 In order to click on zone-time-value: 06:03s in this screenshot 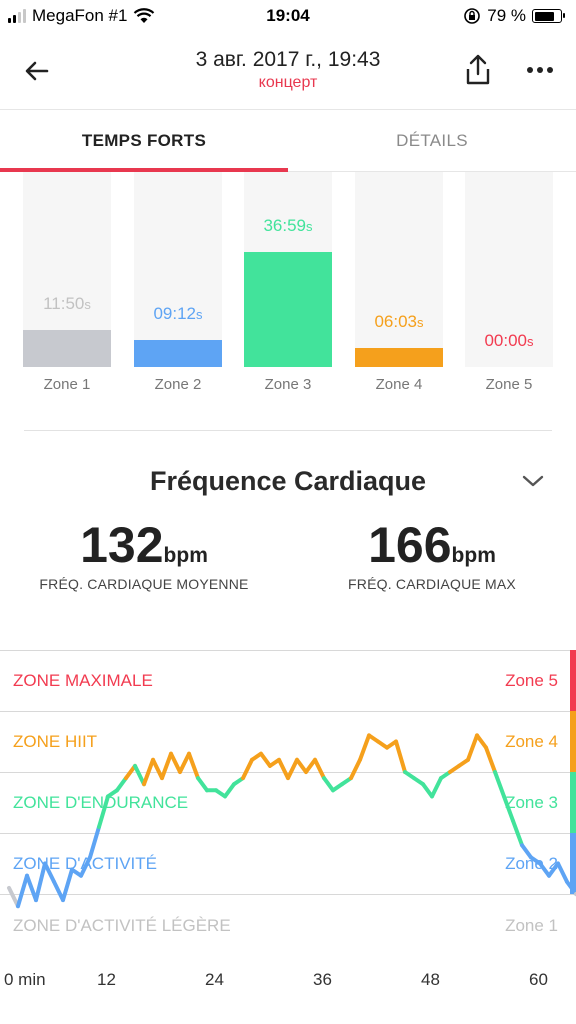, I will do `click(399, 321)`.